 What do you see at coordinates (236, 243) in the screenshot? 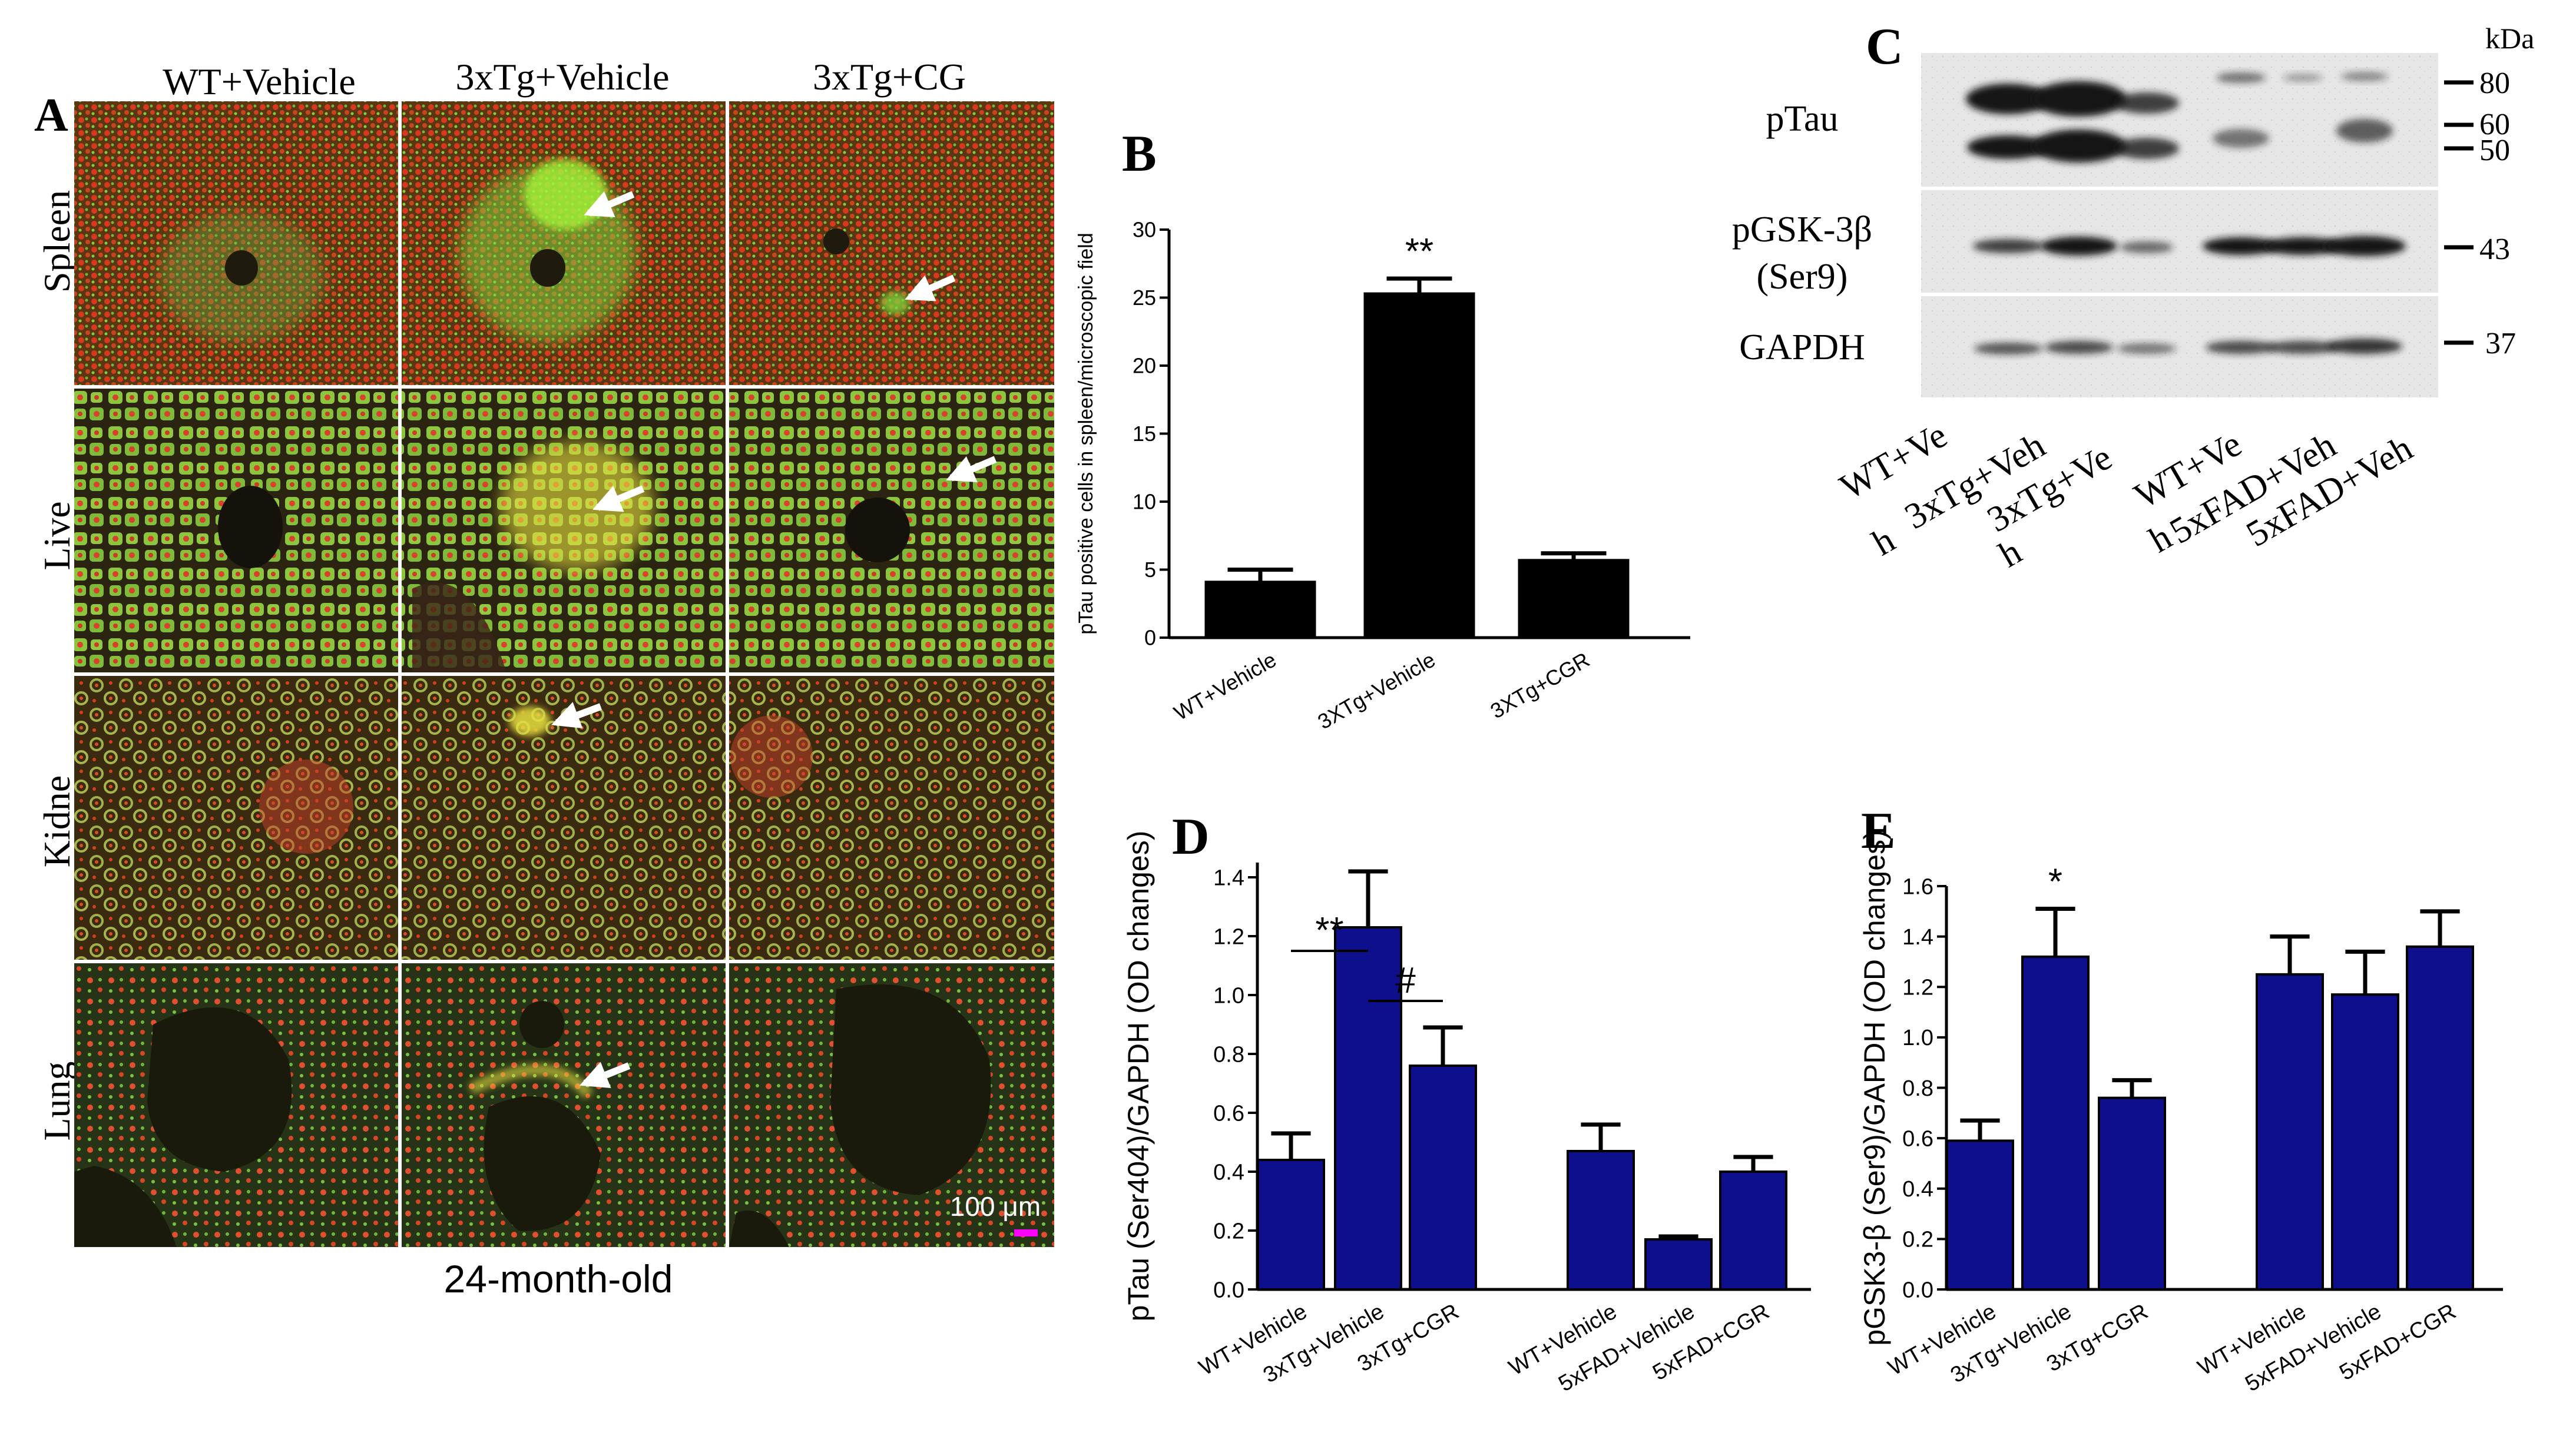
I see `micrograph-spleen-wt` at bounding box center [236, 243].